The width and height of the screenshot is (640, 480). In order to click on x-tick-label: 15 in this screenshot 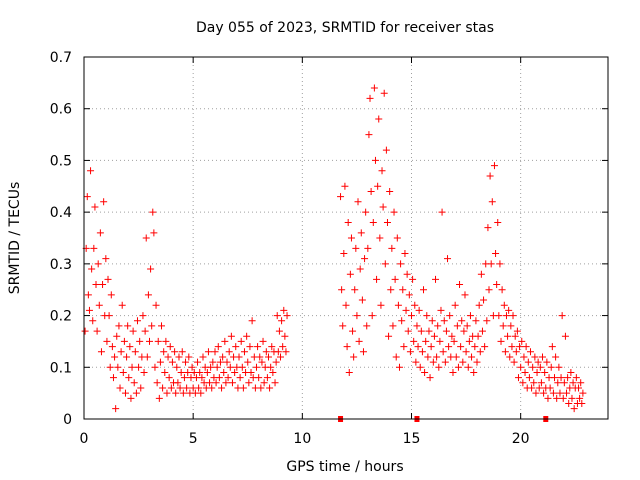, I will do `click(412, 439)`.